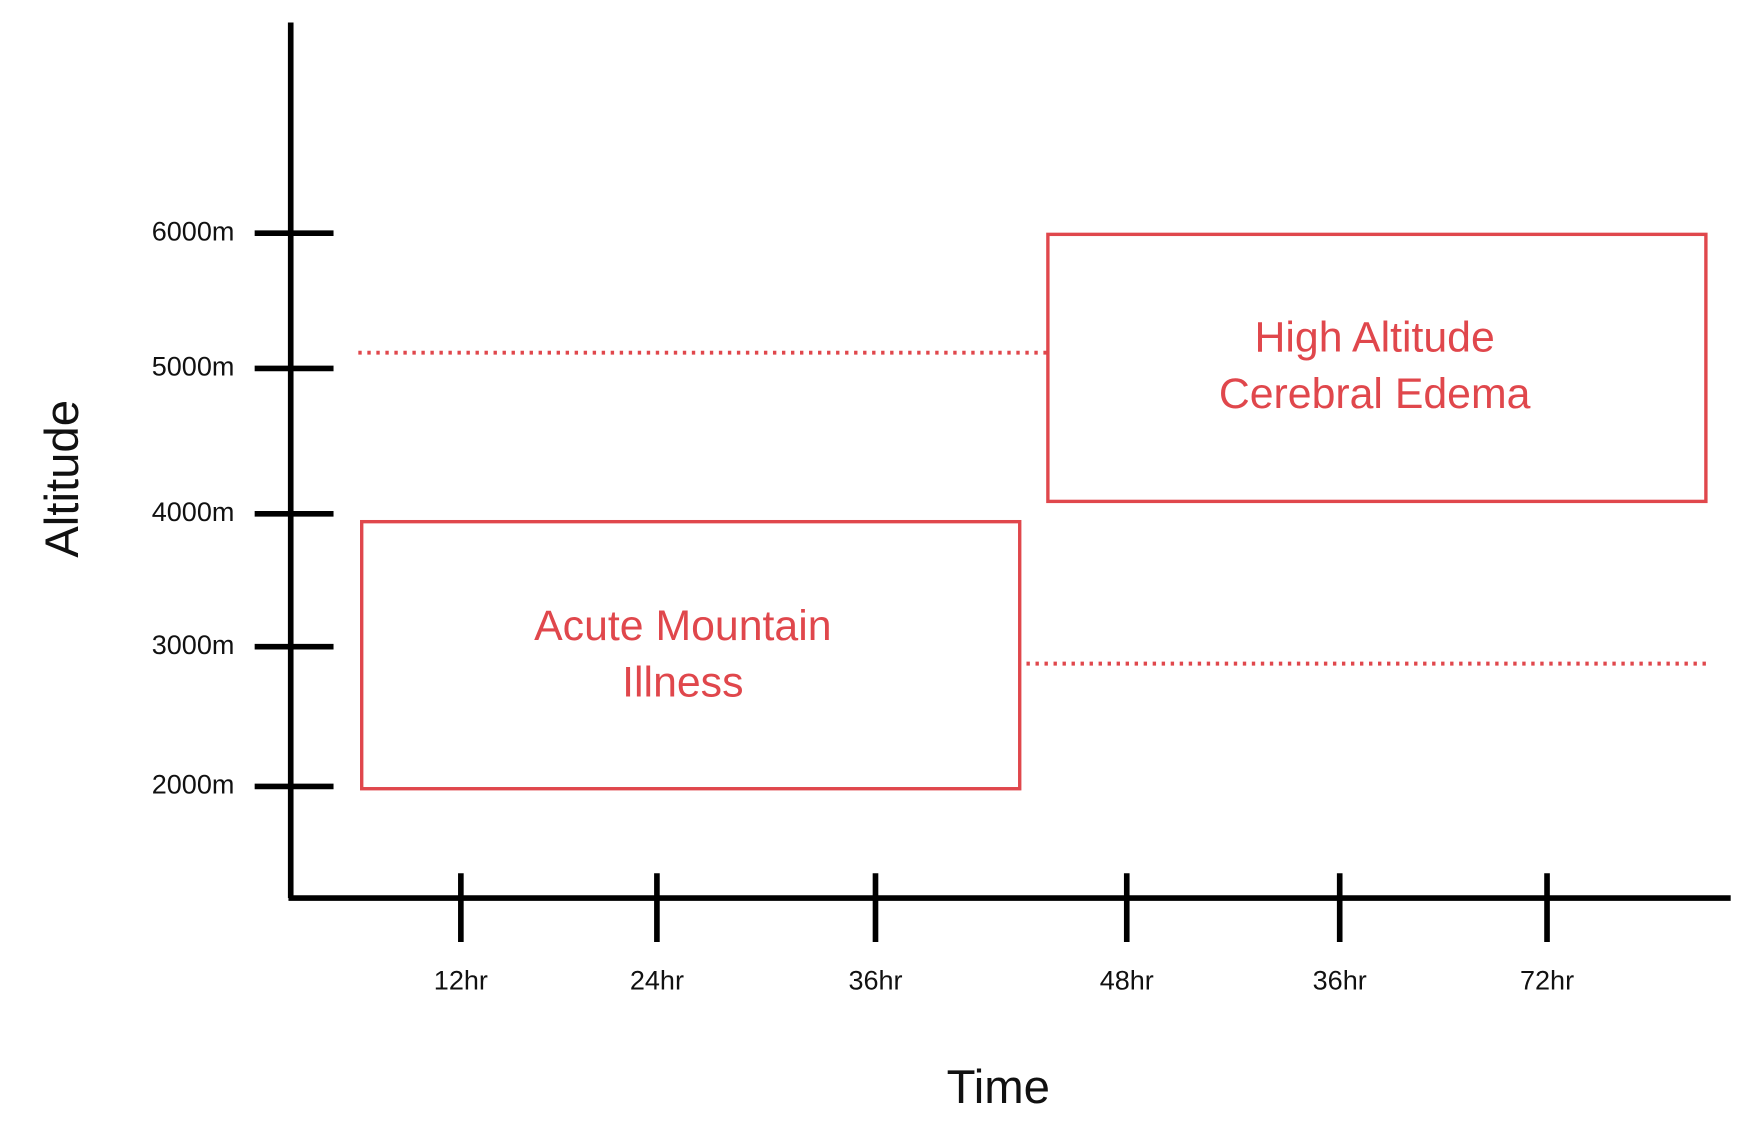 The width and height of the screenshot is (1760, 1138). What do you see at coordinates (691, 655) in the screenshot?
I see `ami-box` at bounding box center [691, 655].